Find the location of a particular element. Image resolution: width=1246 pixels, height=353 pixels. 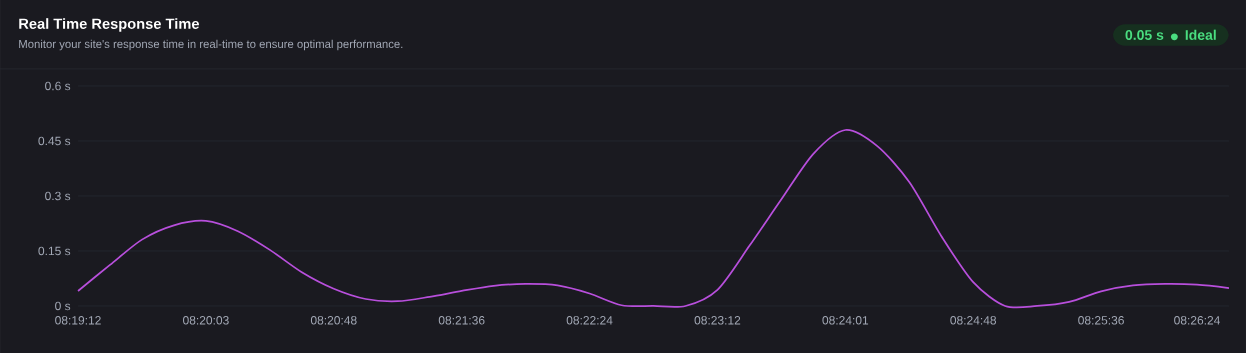

y-tick-label: 0.45 s is located at coordinates (54, 141).